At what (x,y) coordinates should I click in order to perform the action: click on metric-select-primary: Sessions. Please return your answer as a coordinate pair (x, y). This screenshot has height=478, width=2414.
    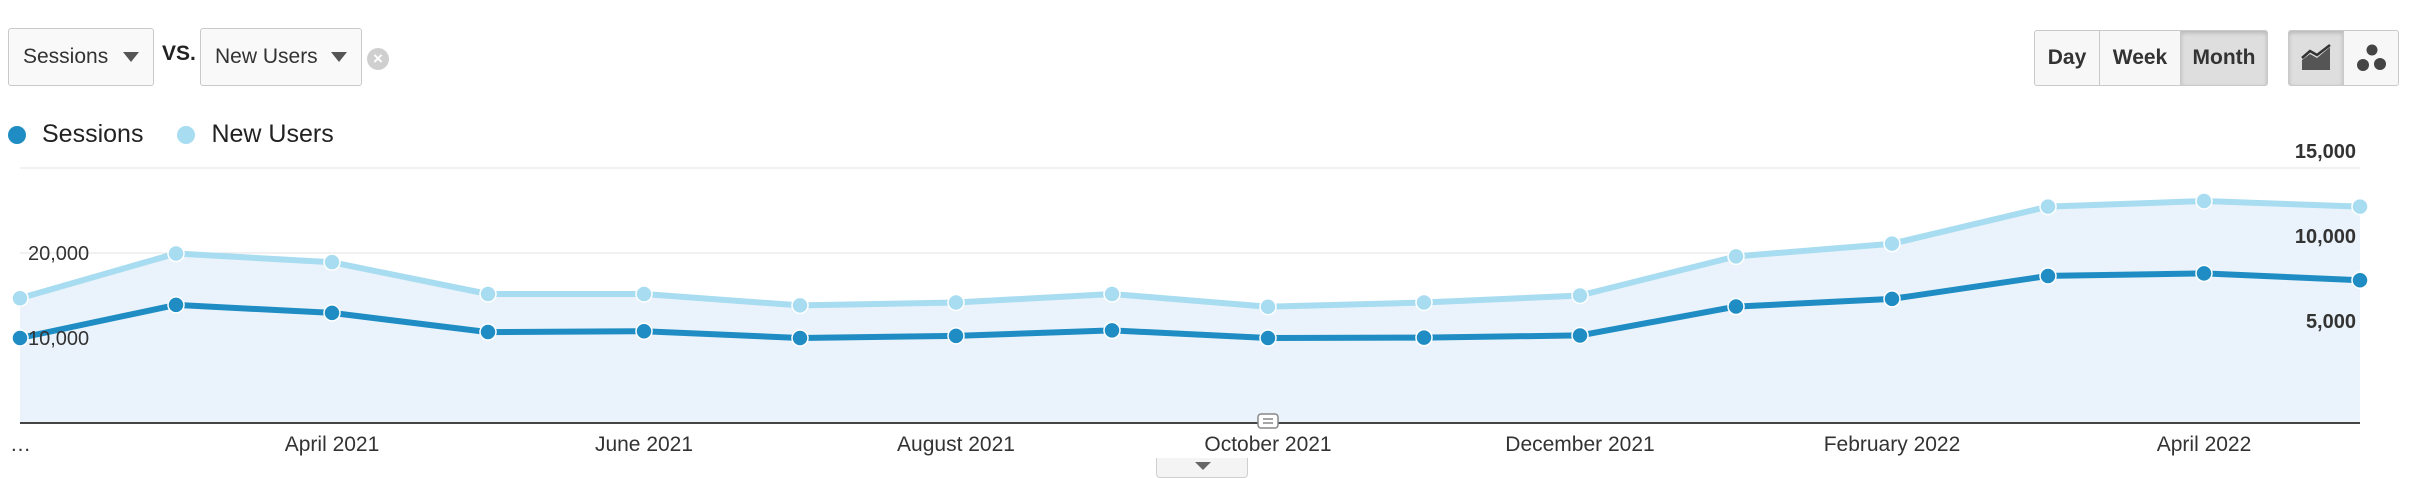
    Looking at the image, I should click on (81, 57).